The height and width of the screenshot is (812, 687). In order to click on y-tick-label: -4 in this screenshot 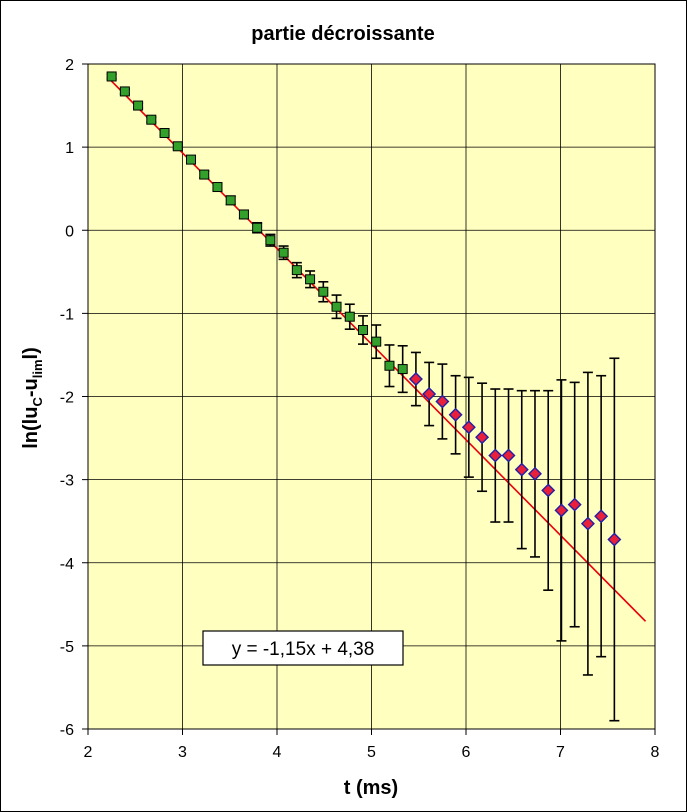, I will do `click(67, 564)`.